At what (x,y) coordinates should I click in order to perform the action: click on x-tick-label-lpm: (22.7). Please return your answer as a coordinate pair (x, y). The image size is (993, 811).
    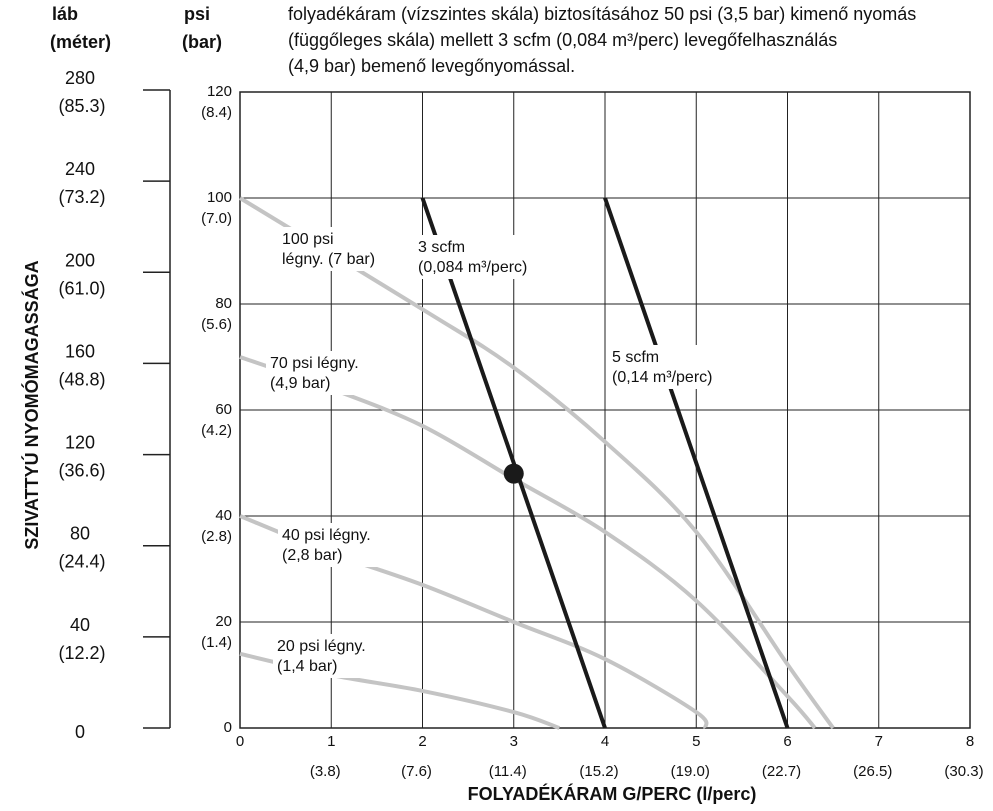
    Looking at the image, I should click on (781, 771).